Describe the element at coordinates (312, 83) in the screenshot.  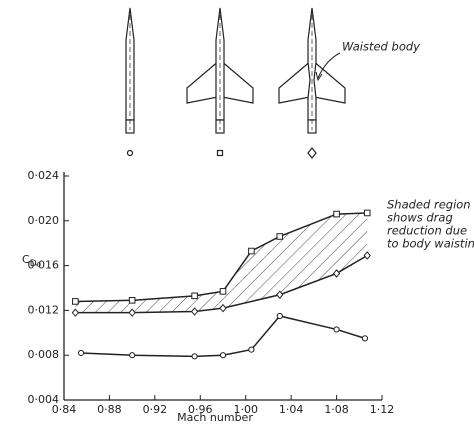
I see `waisted-body` at that location.